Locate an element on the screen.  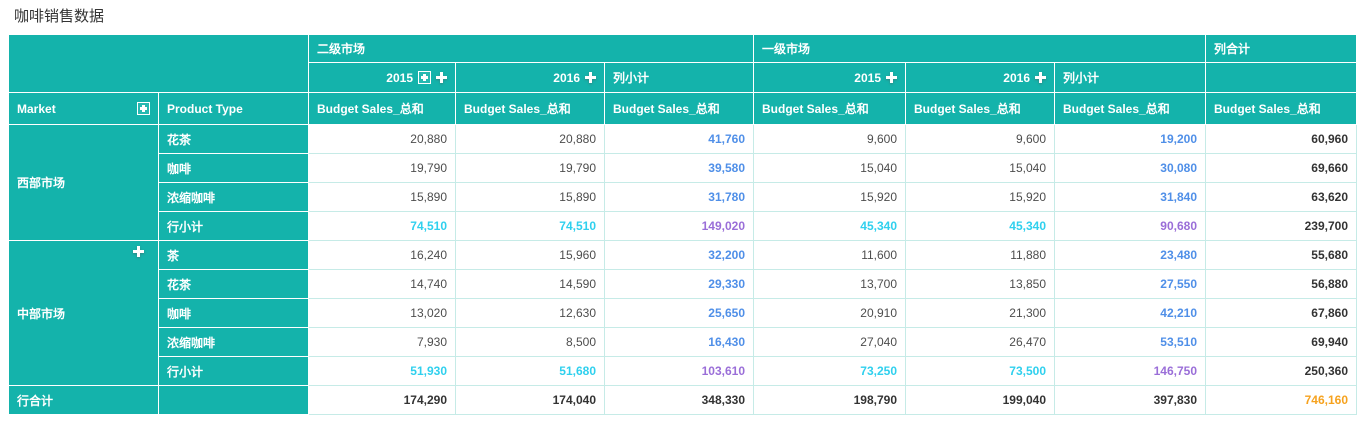
value-cell: 746,160 is located at coordinates (1281, 400).